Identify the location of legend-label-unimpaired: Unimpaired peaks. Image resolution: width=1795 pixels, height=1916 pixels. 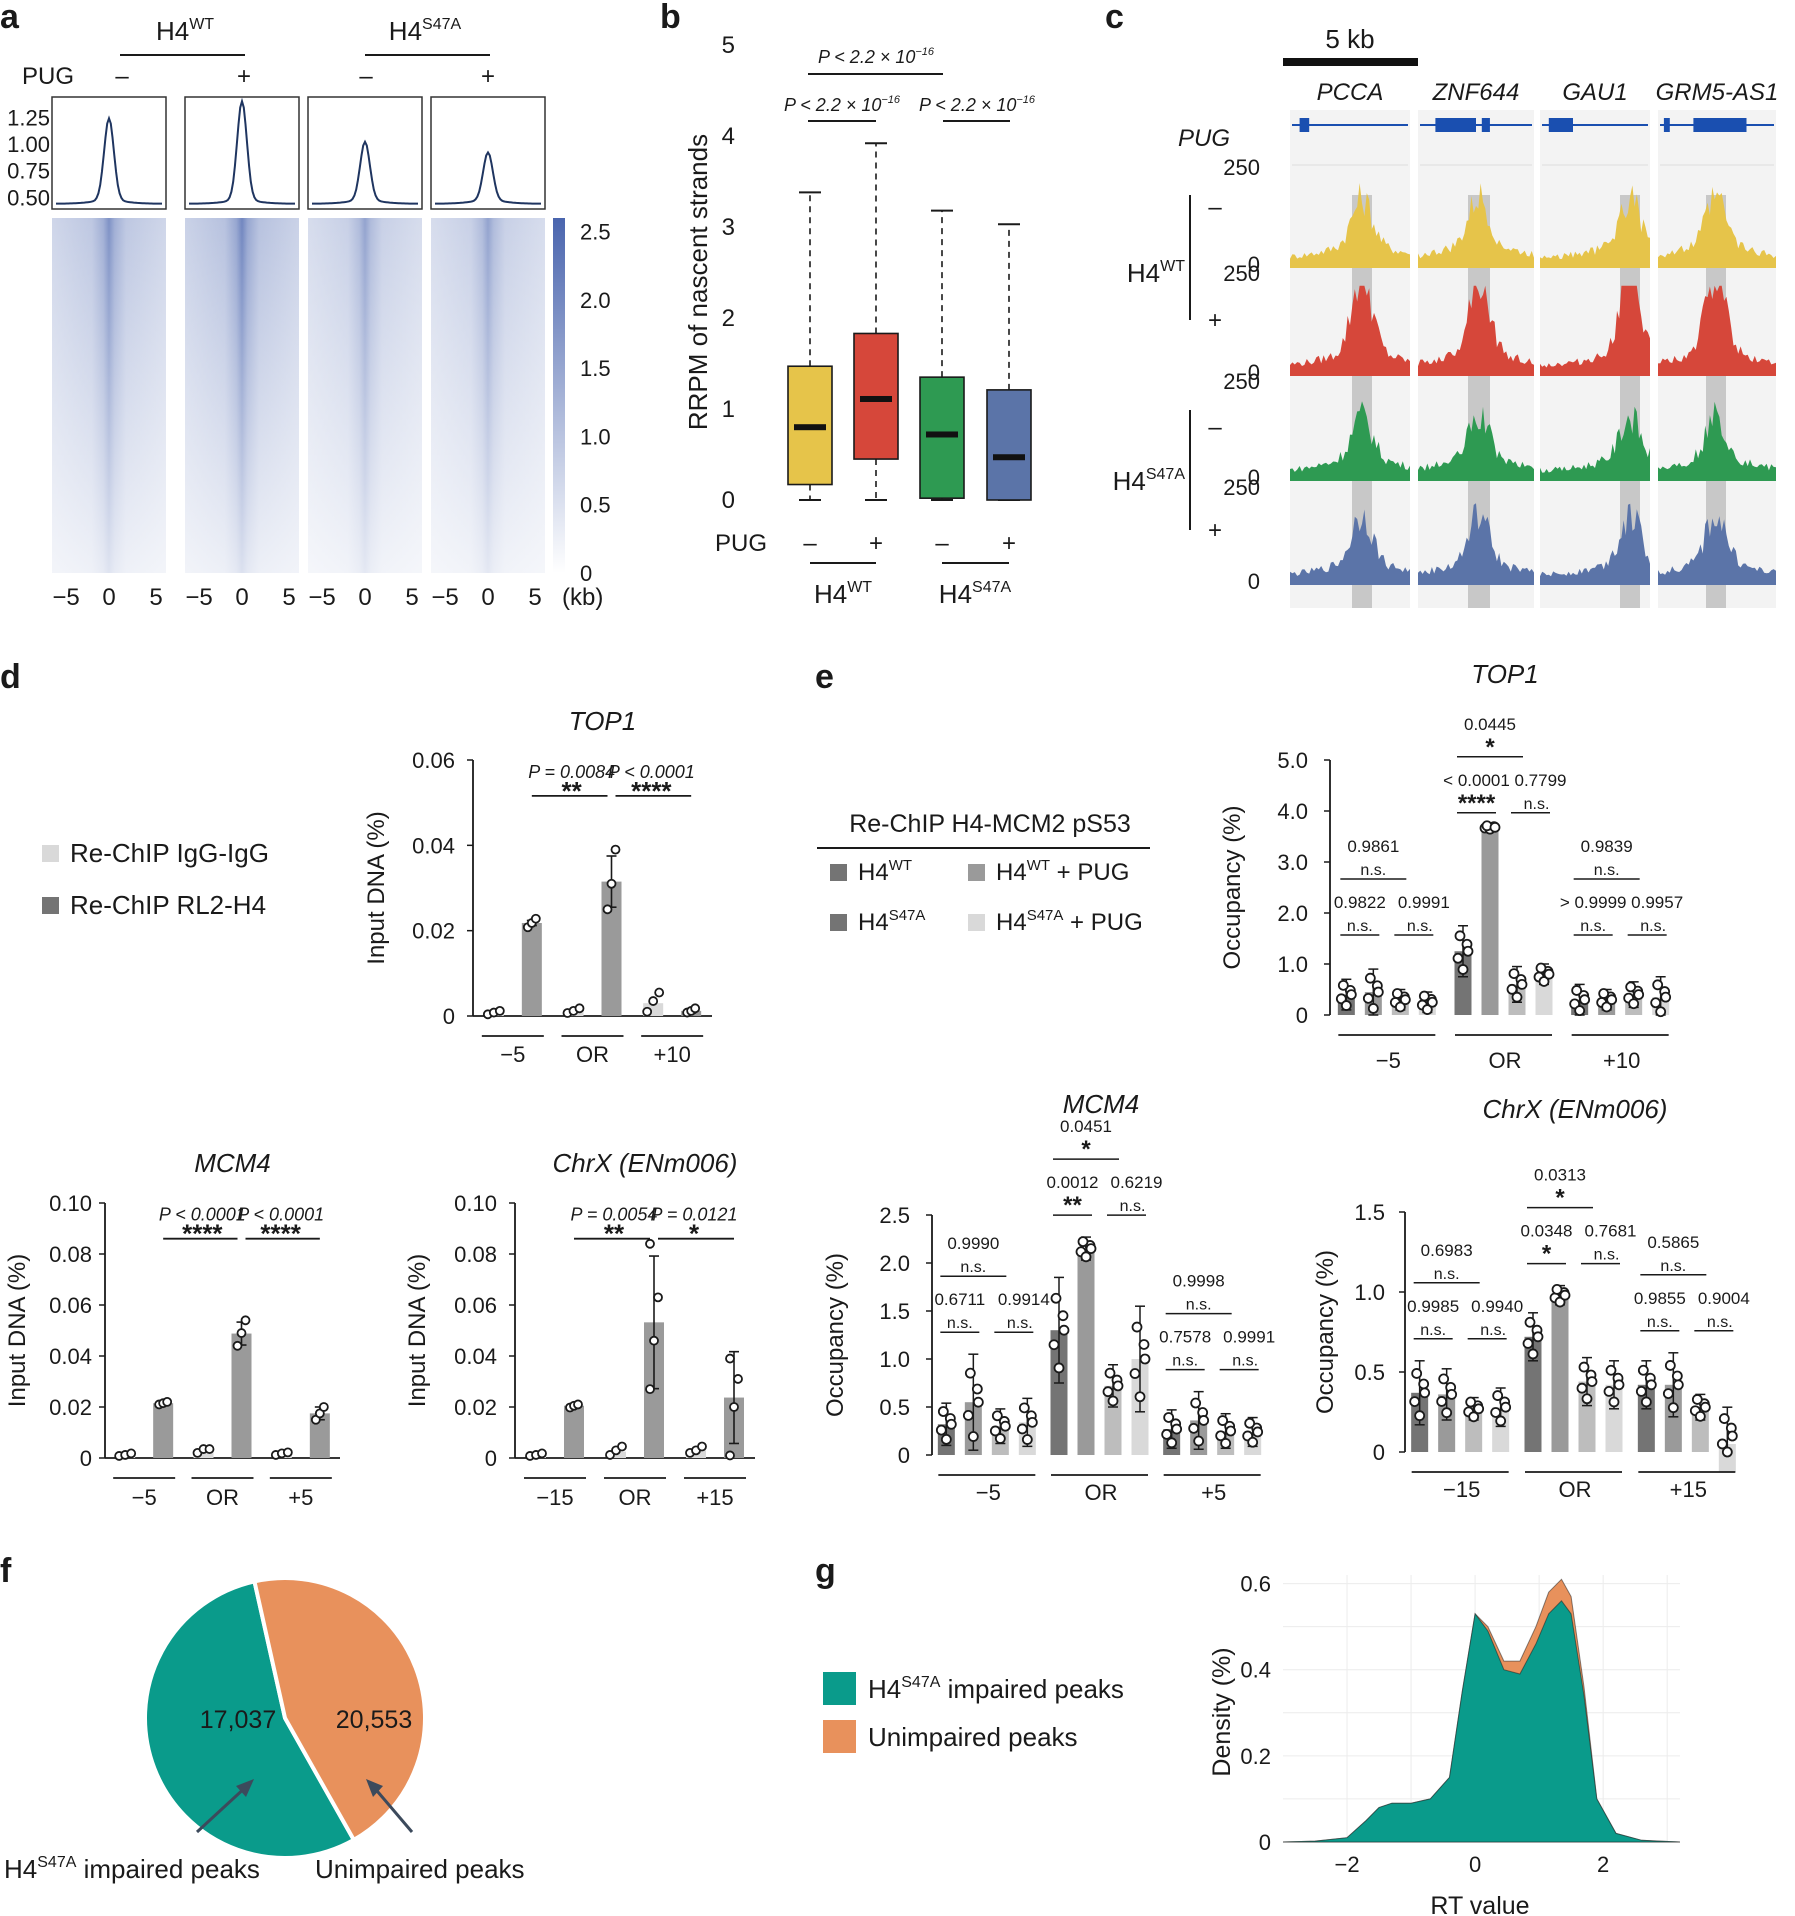
(973, 1737).